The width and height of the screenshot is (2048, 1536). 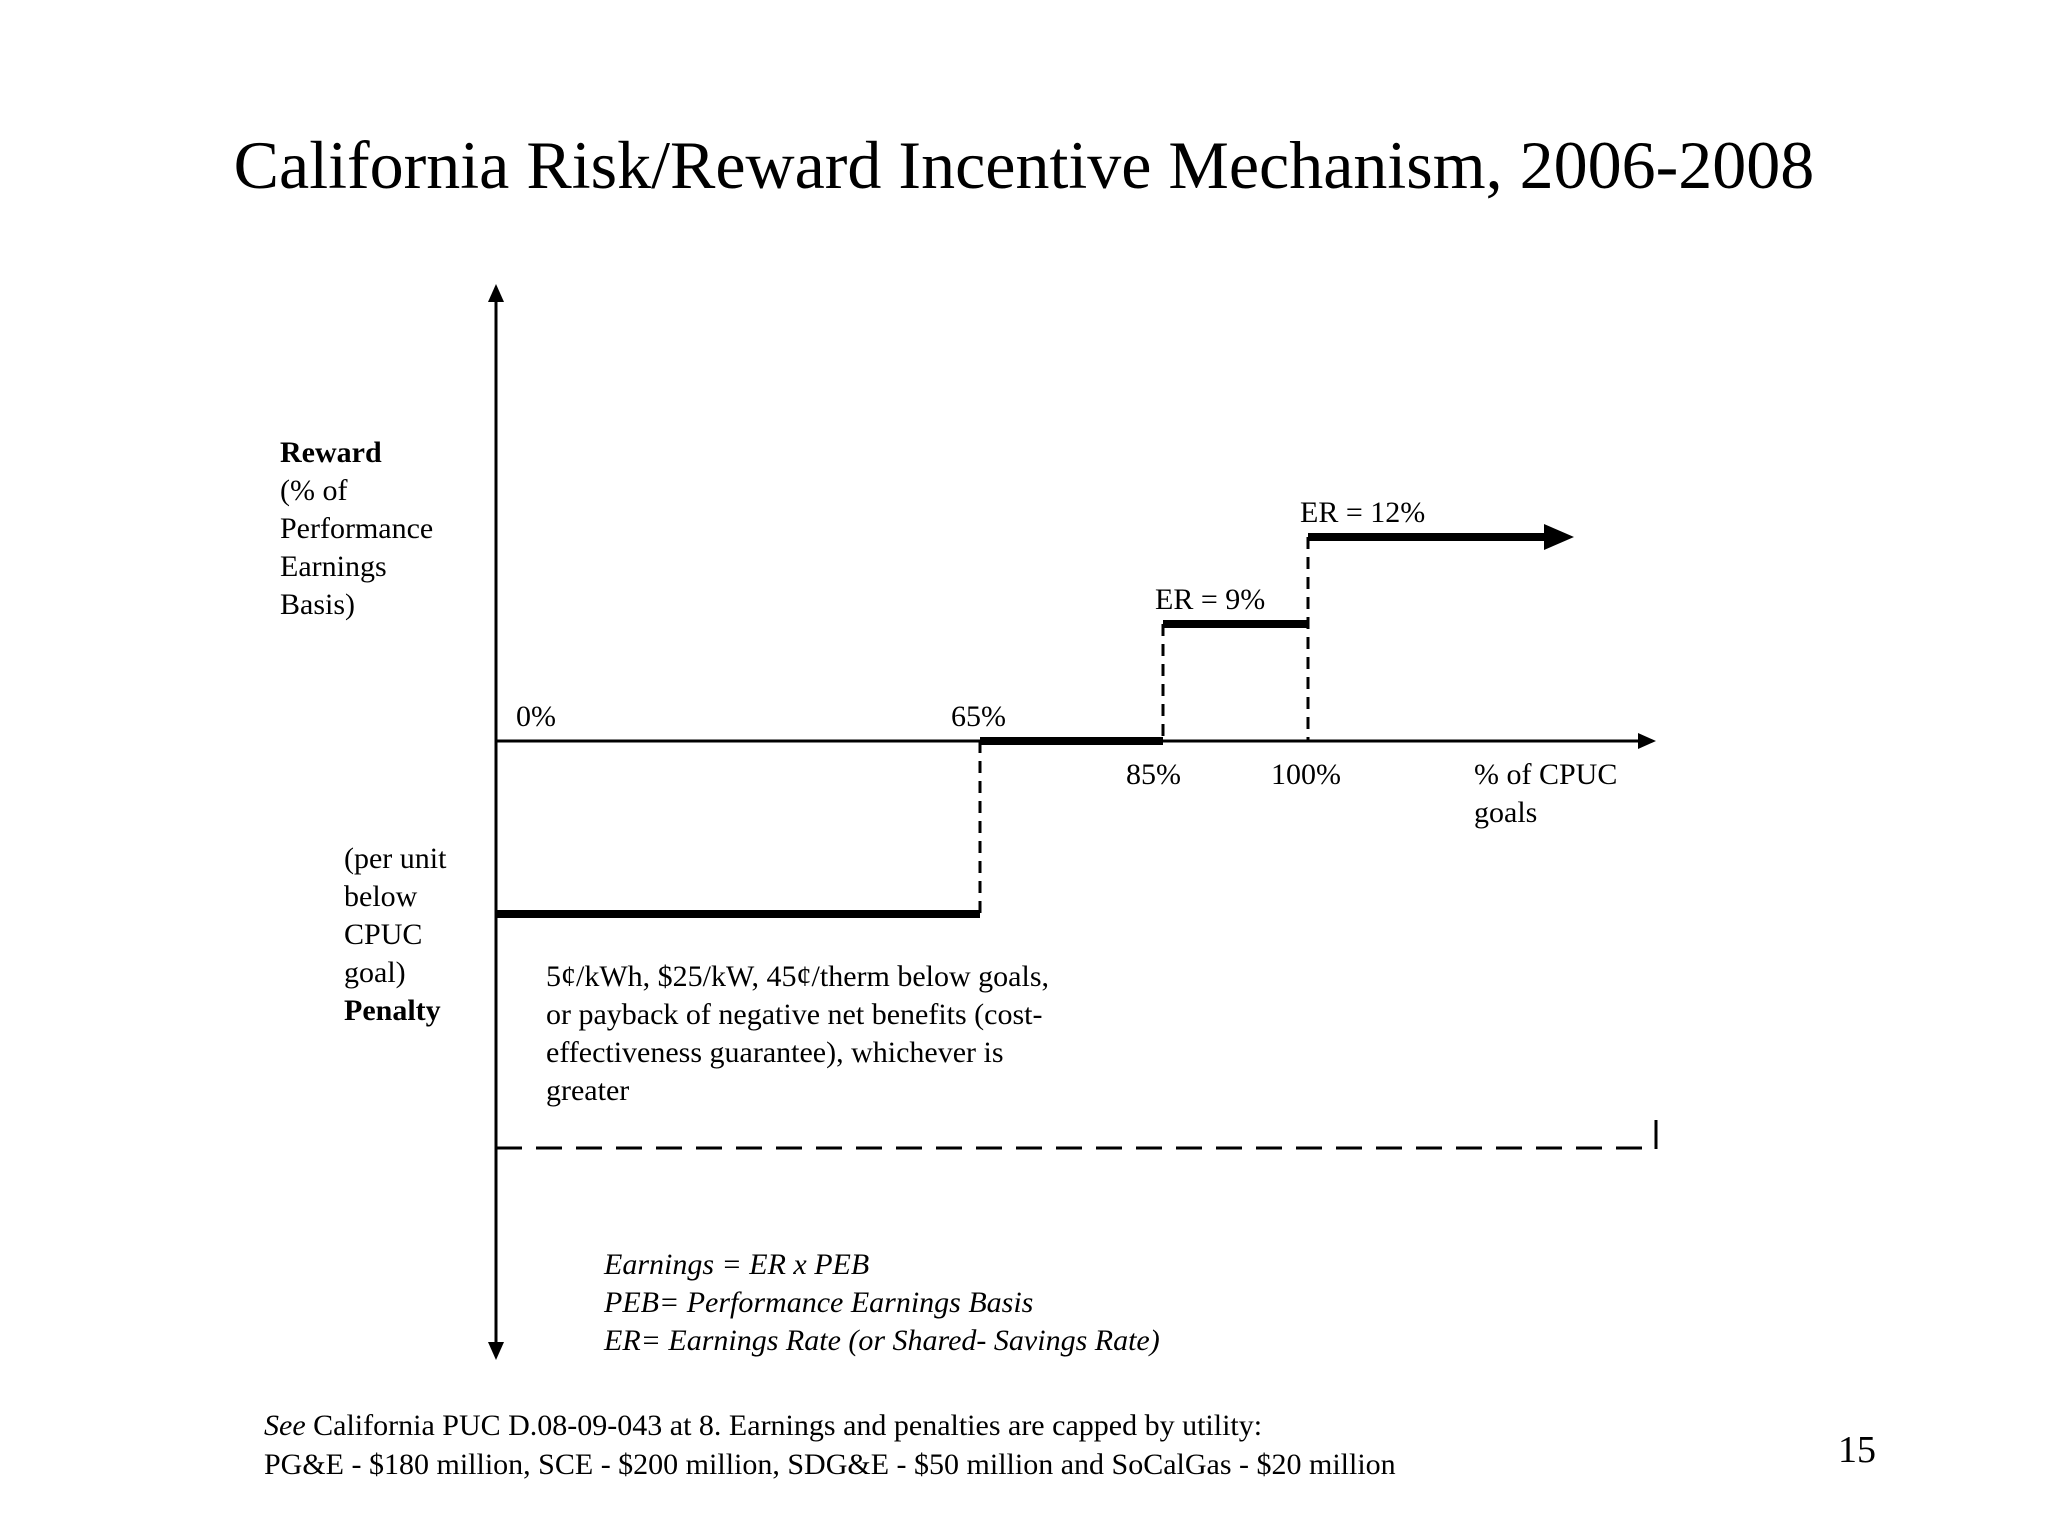 What do you see at coordinates (1545, 774) in the screenshot?
I see `x-axis-label-line-1: % of CPUC` at bounding box center [1545, 774].